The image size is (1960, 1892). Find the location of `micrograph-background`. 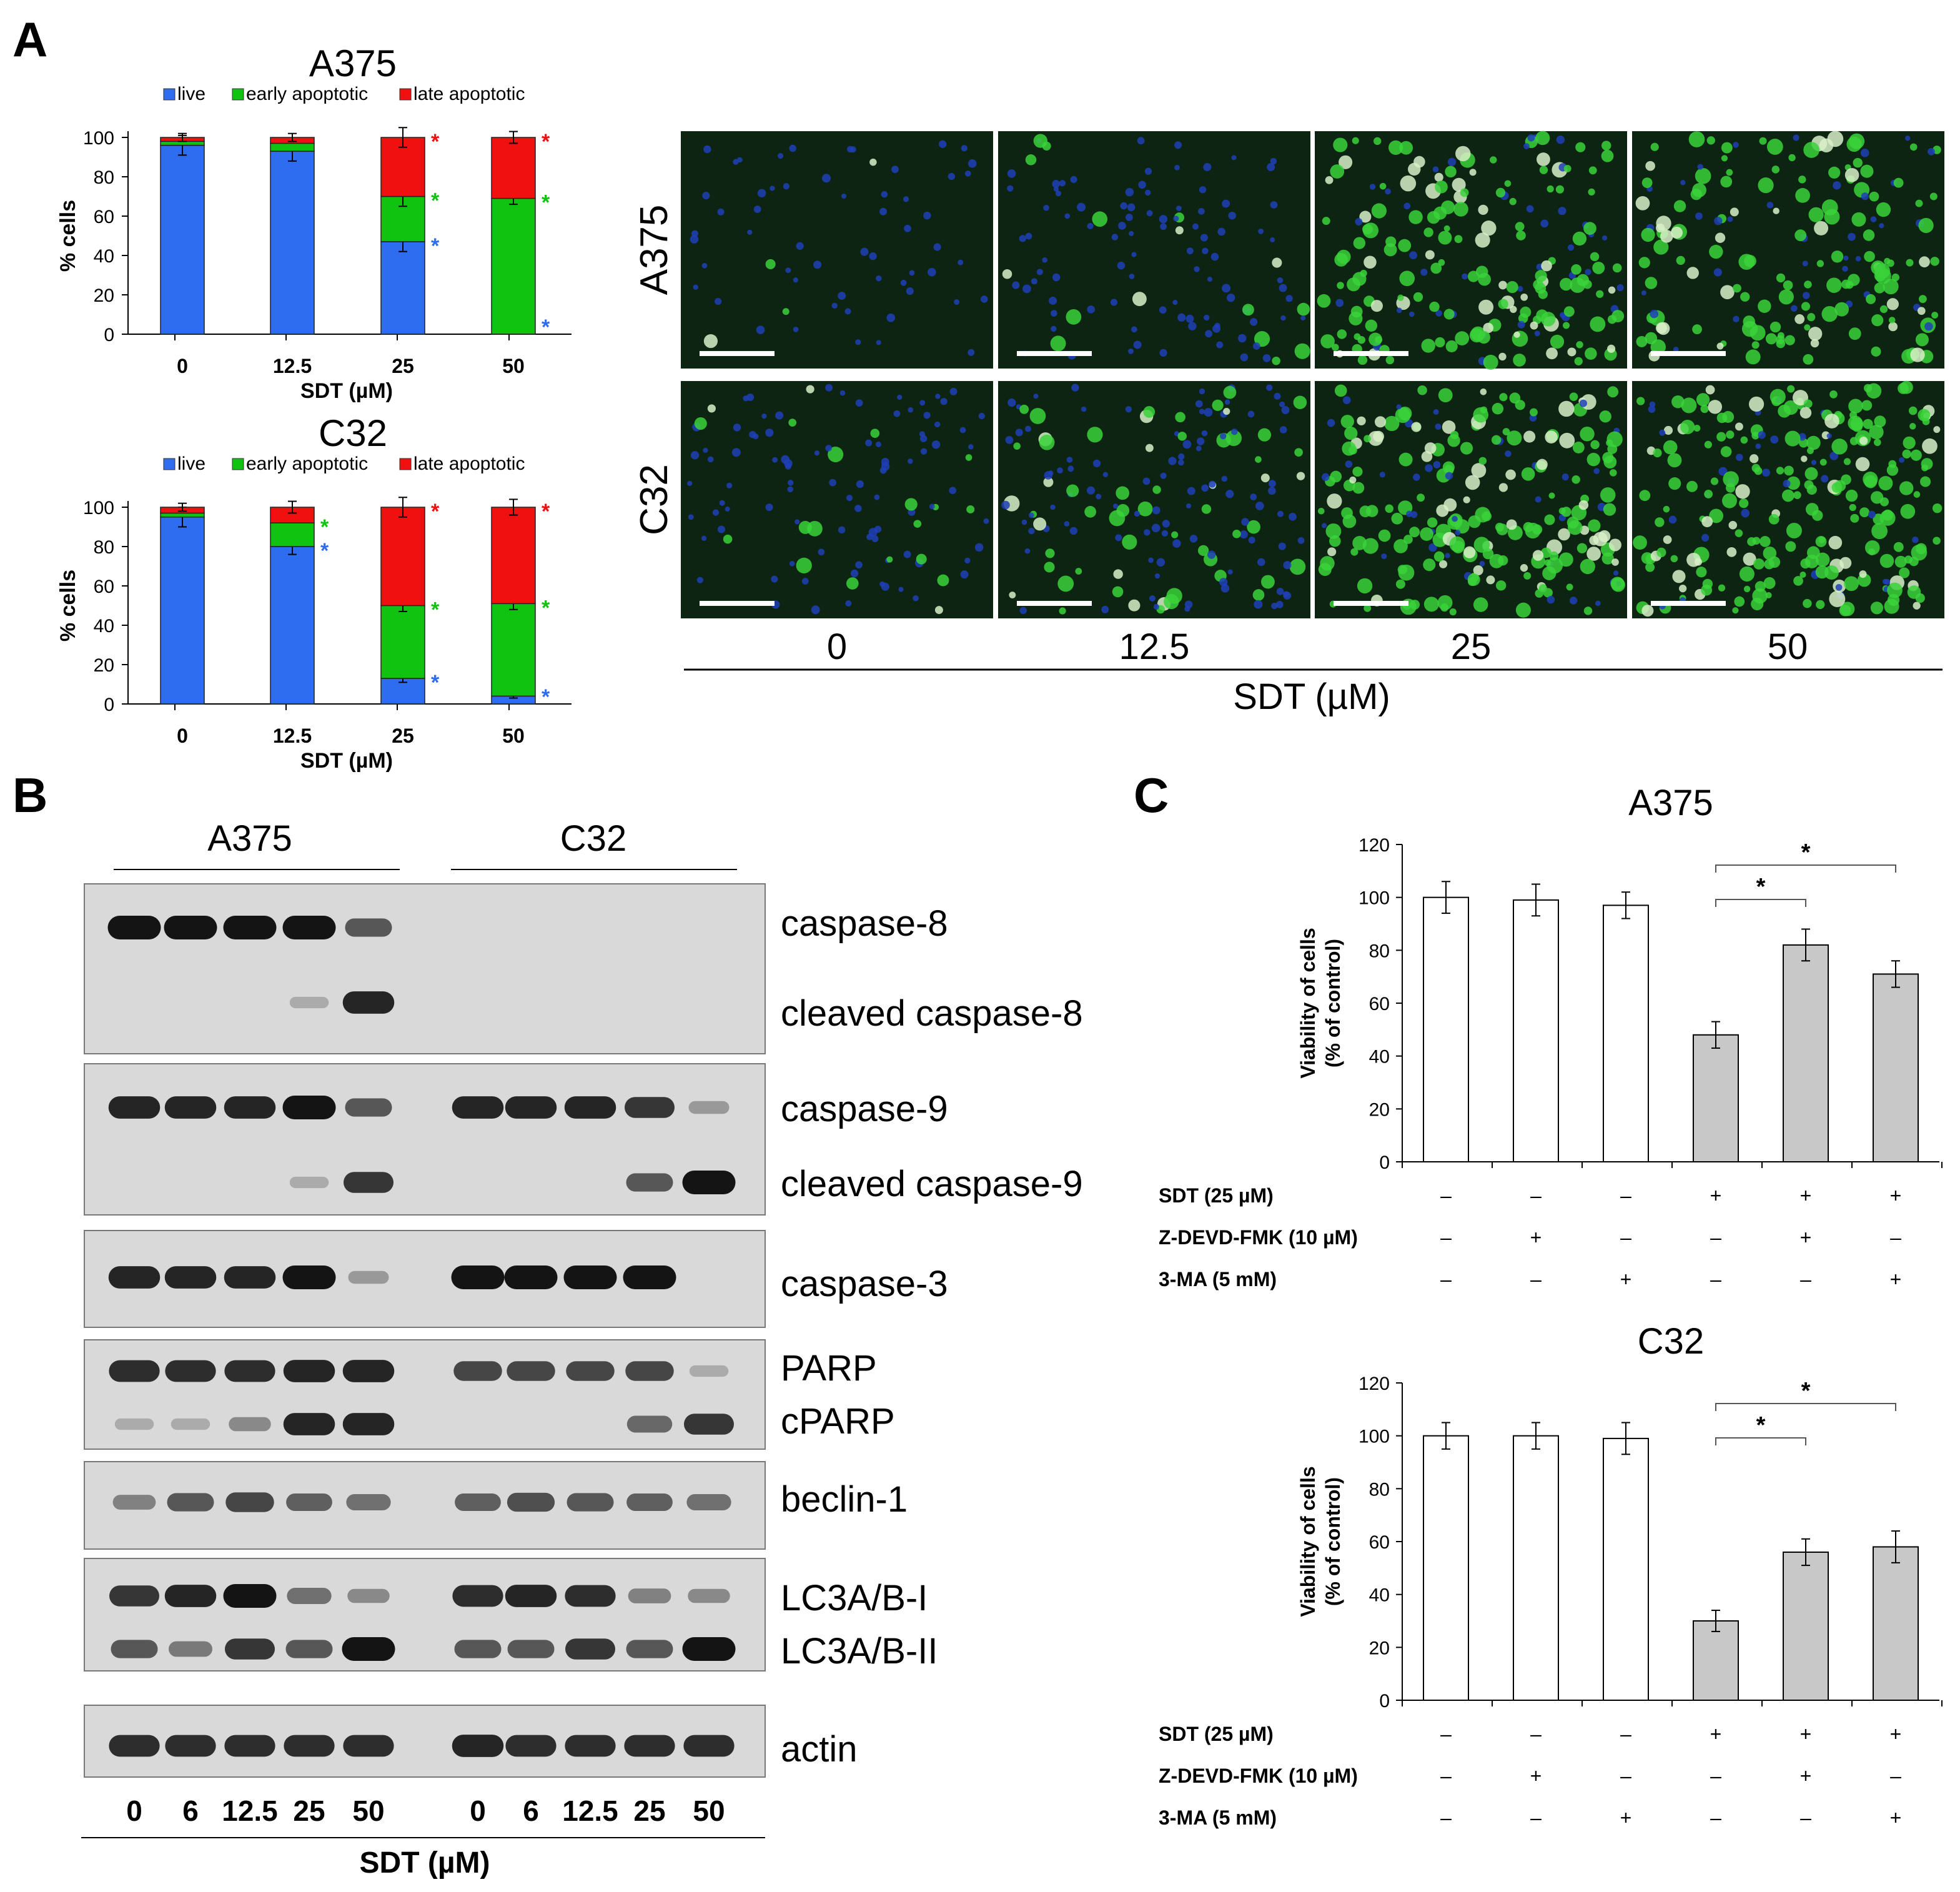

micrograph-background is located at coordinates (837, 250).